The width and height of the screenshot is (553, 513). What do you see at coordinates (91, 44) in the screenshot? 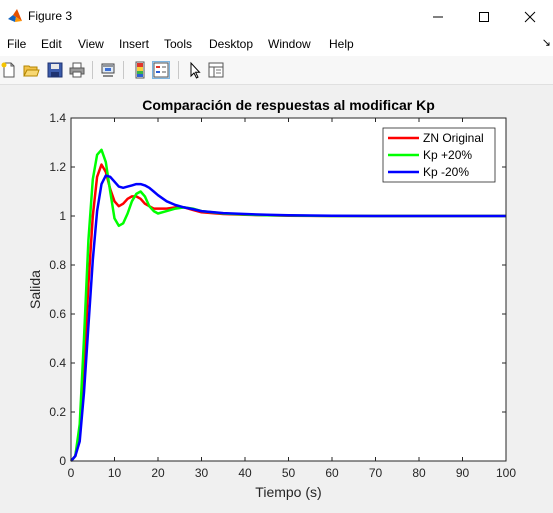
I see `menu-view: View` at bounding box center [91, 44].